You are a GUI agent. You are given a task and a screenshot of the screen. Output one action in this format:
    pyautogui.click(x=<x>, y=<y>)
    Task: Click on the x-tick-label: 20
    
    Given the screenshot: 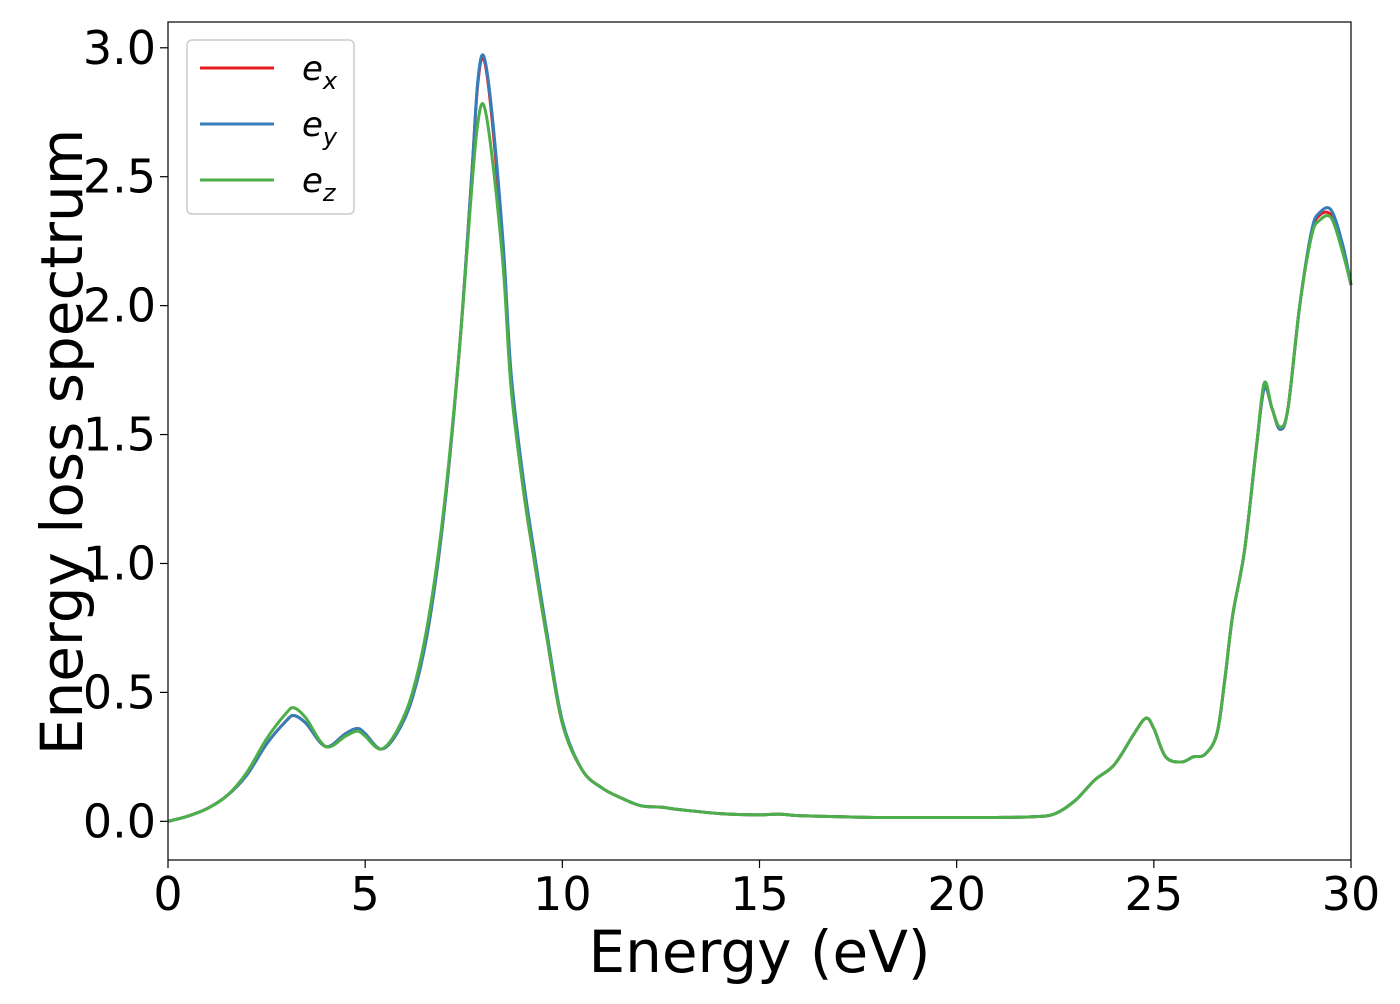 What is the action you would take?
    pyautogui.click(x=956, y=894)
    